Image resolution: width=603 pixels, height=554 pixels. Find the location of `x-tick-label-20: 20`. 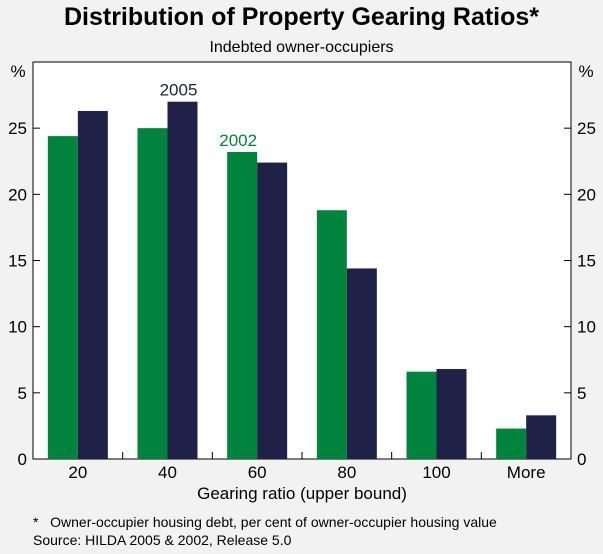

x-tick-label-20: 20 is located at coordinates (77, 472).